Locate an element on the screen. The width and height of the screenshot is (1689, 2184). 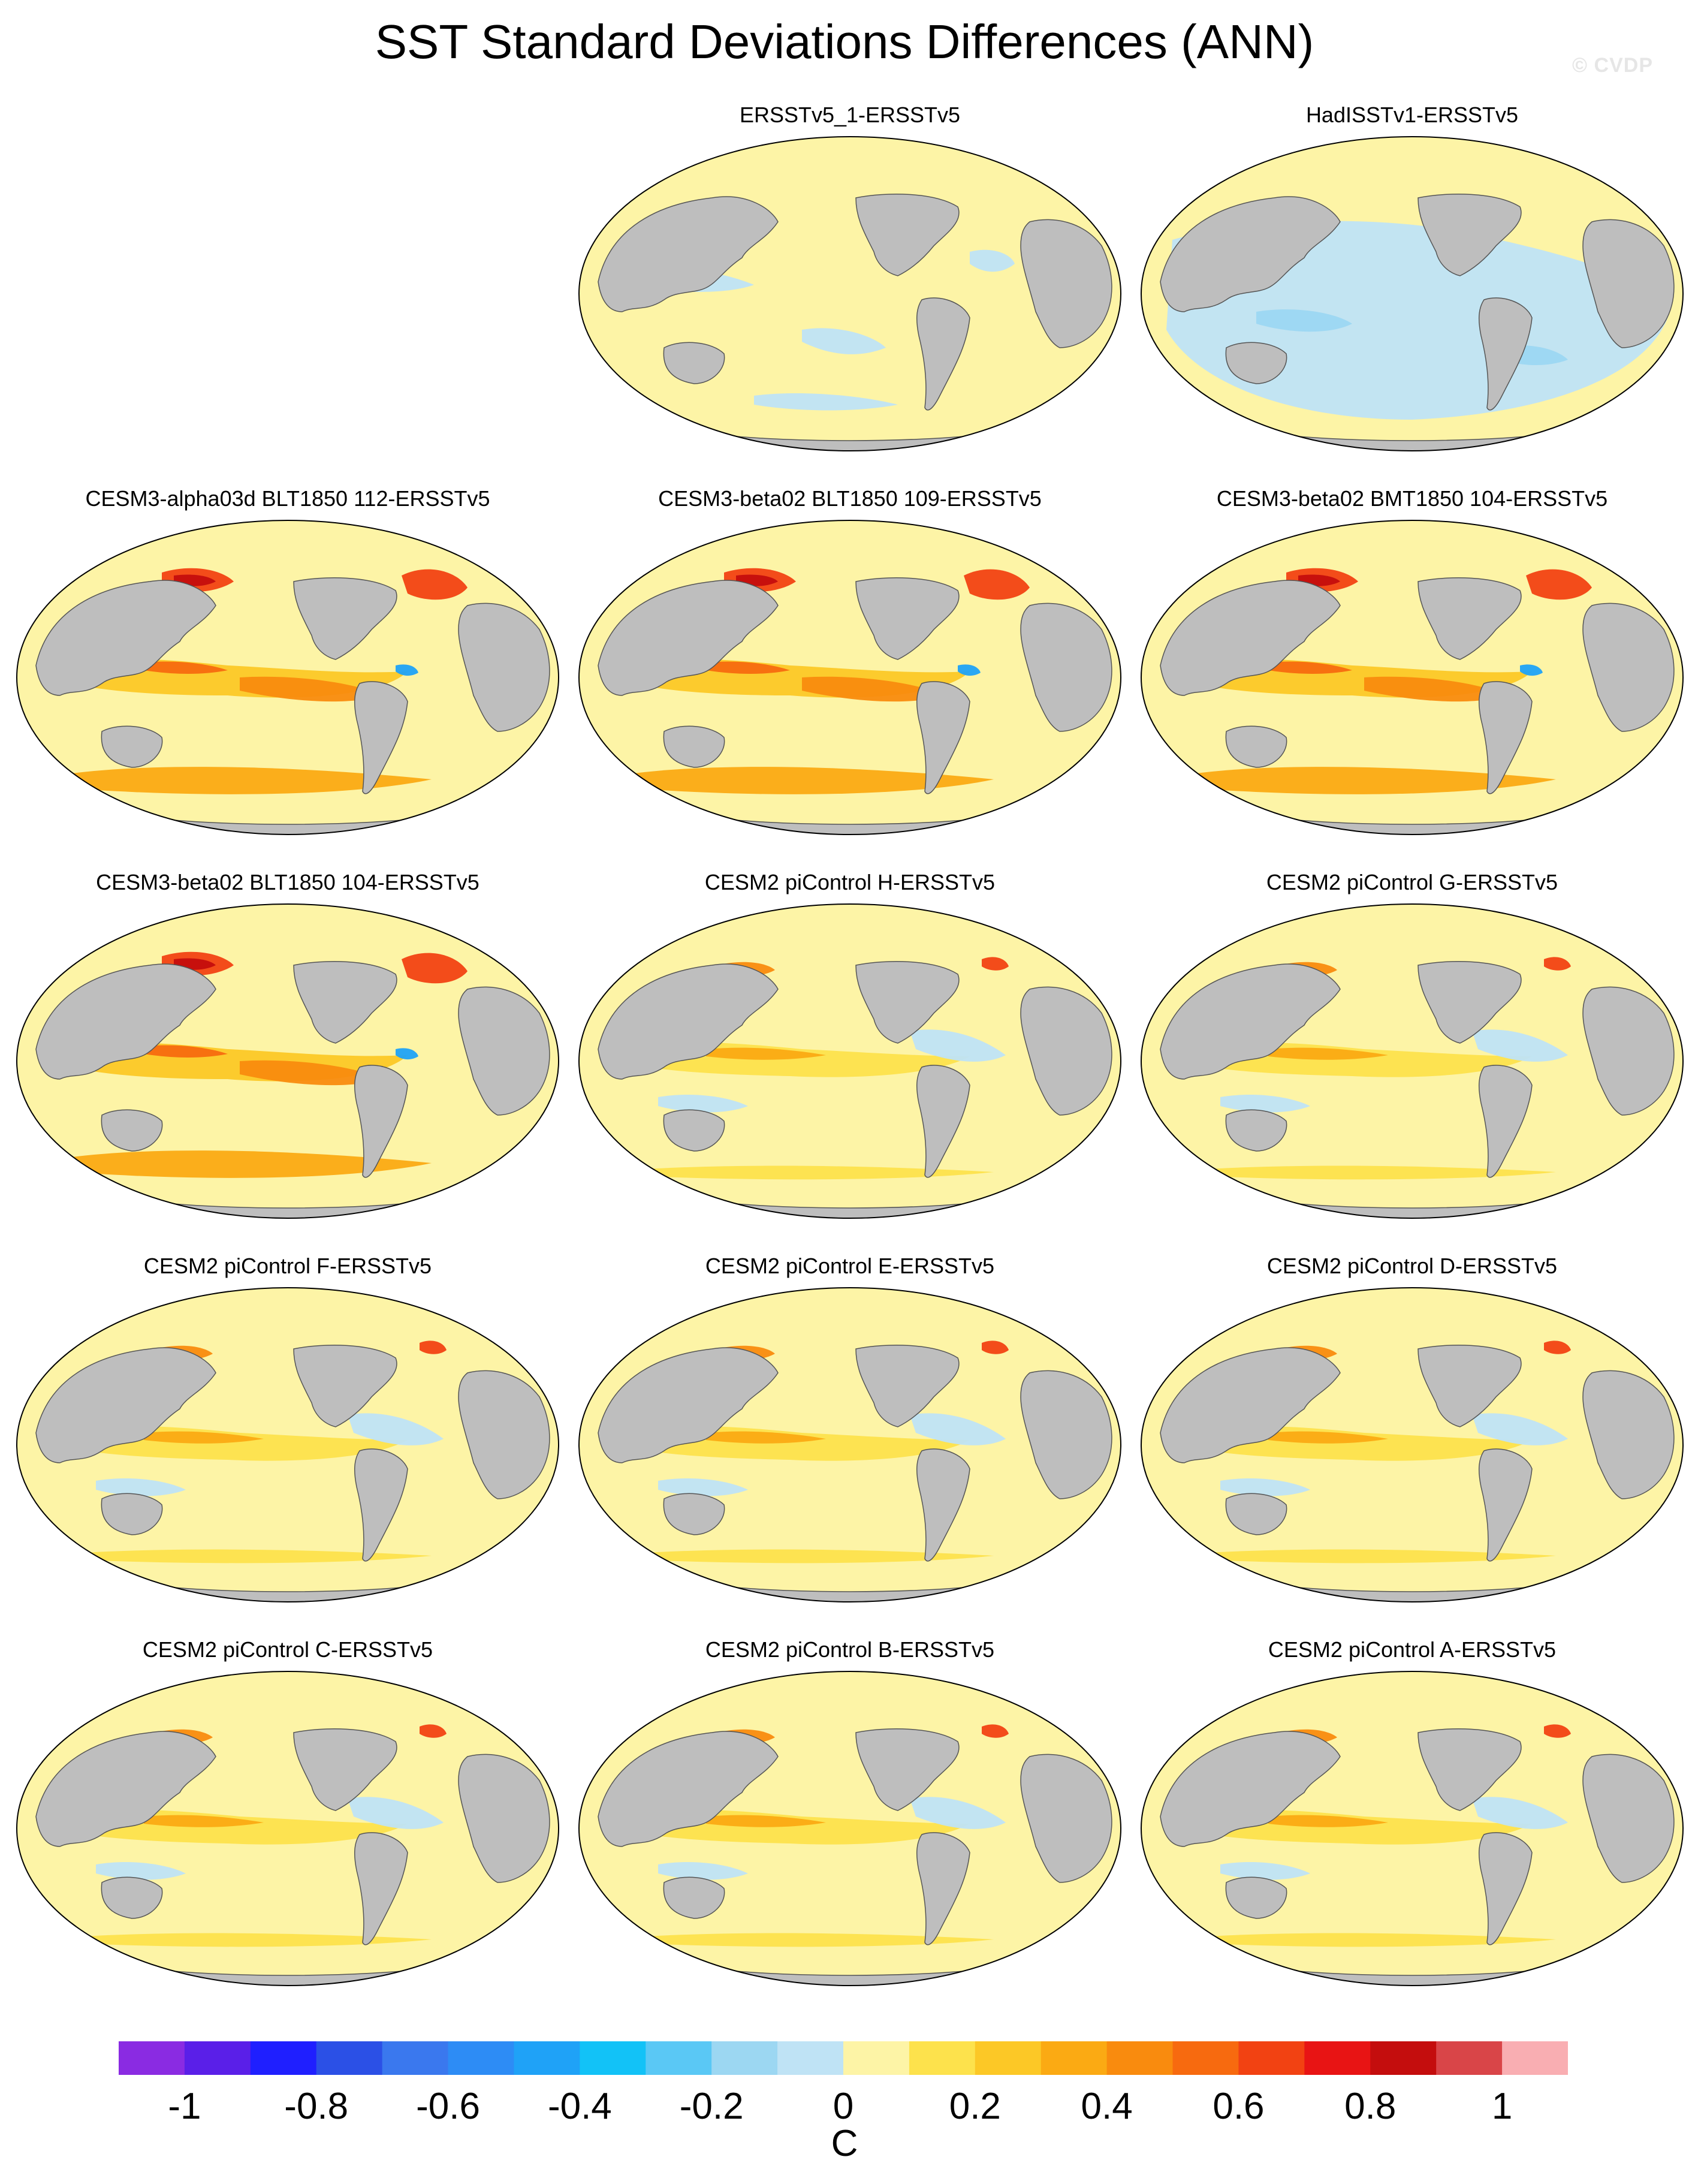
watermark: © CVDP is located at coordinates (1612, 65).